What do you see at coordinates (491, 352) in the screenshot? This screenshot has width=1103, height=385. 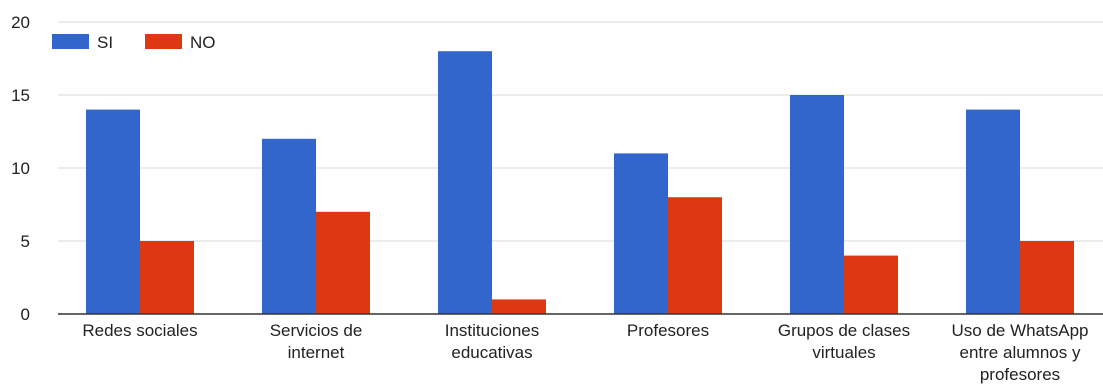 I see `category-label-line: educativas` at bounding box center [491, 352].